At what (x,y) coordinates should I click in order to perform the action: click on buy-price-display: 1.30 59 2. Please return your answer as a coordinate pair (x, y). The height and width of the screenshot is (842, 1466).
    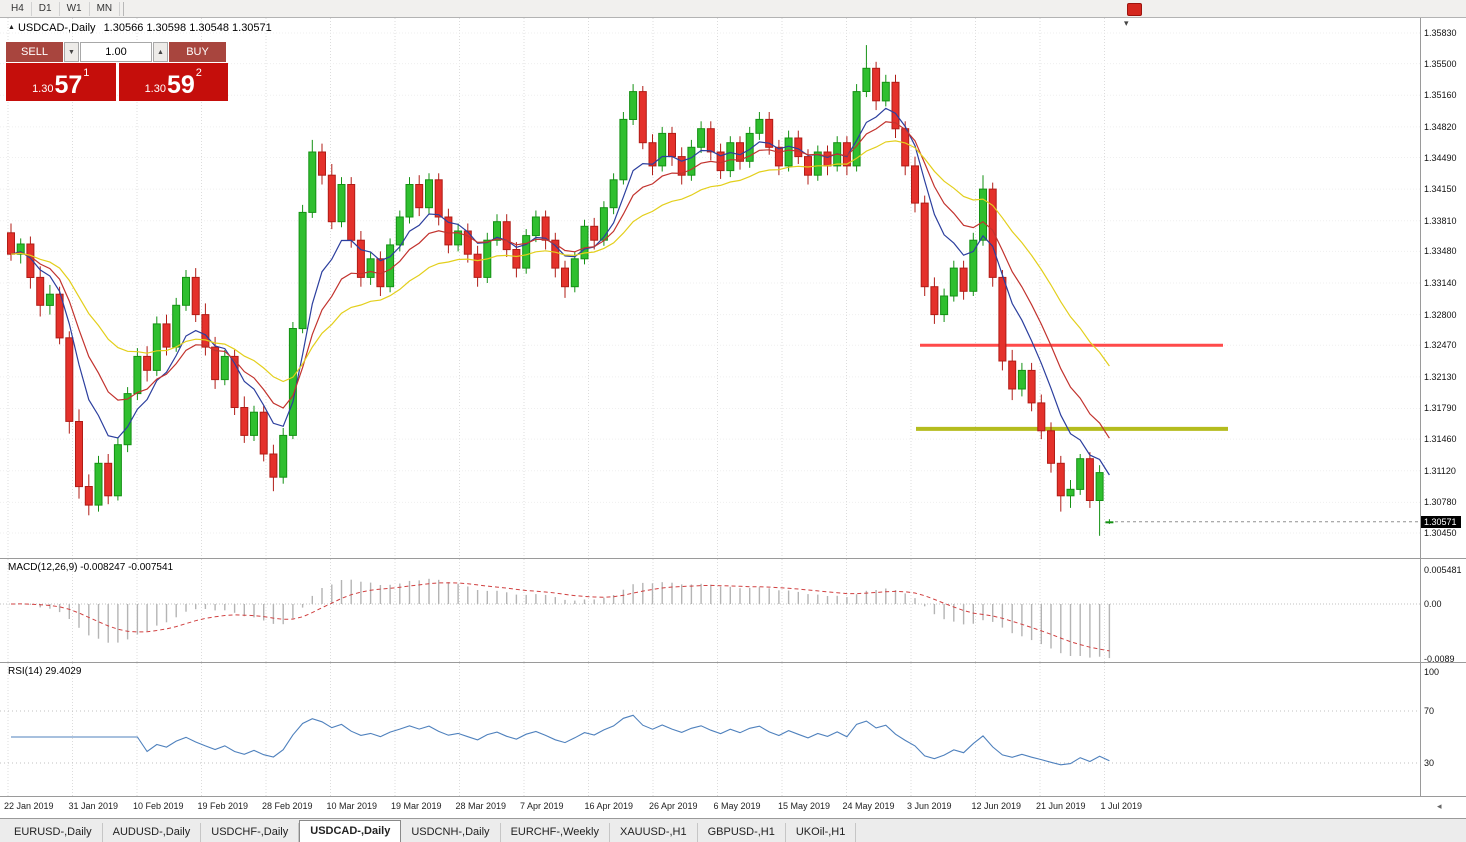
    Looking at the image, I should click on (173, 82).